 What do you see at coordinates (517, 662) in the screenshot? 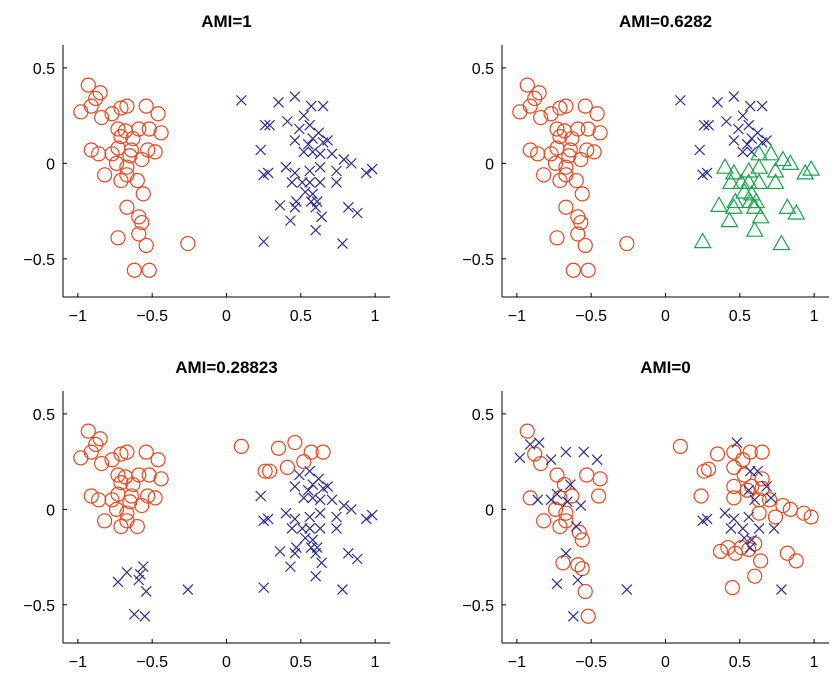
I see `x-tick-label: −1` at bounding box center [517, 662].